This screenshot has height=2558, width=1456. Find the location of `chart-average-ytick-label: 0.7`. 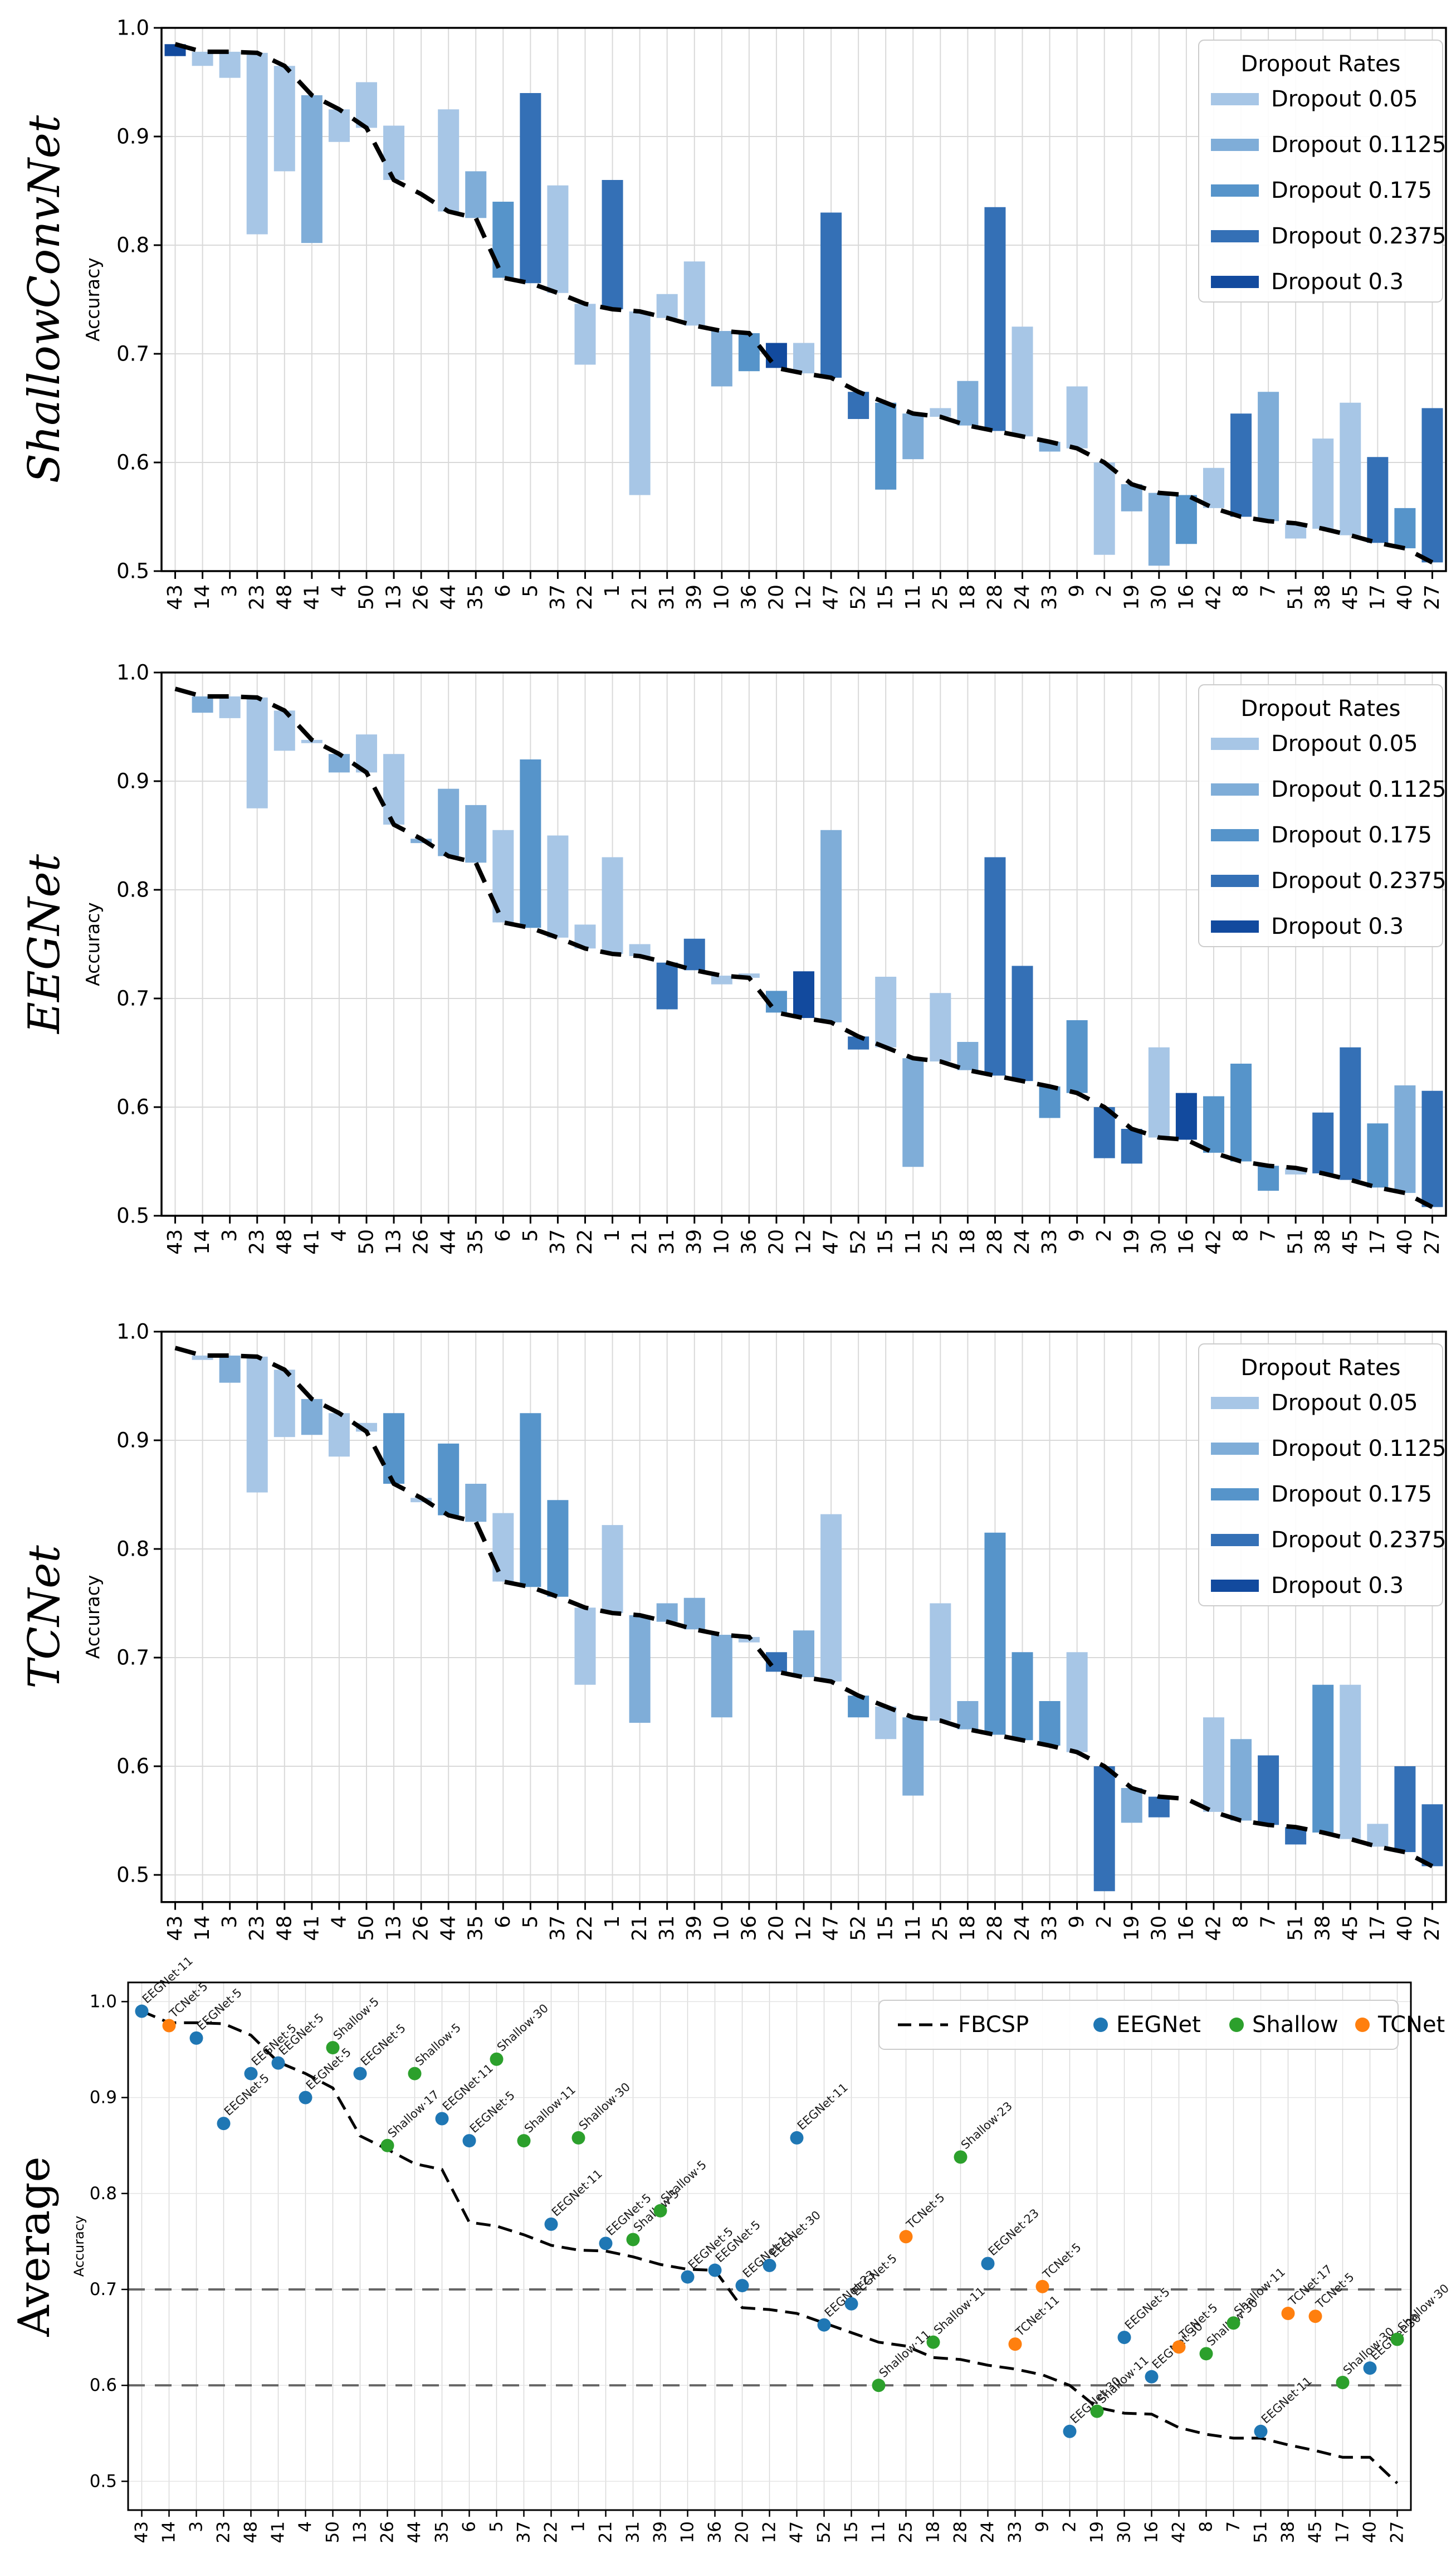

chart-average-ytick-label: 0.7 is located at coordinates (103, 2289).